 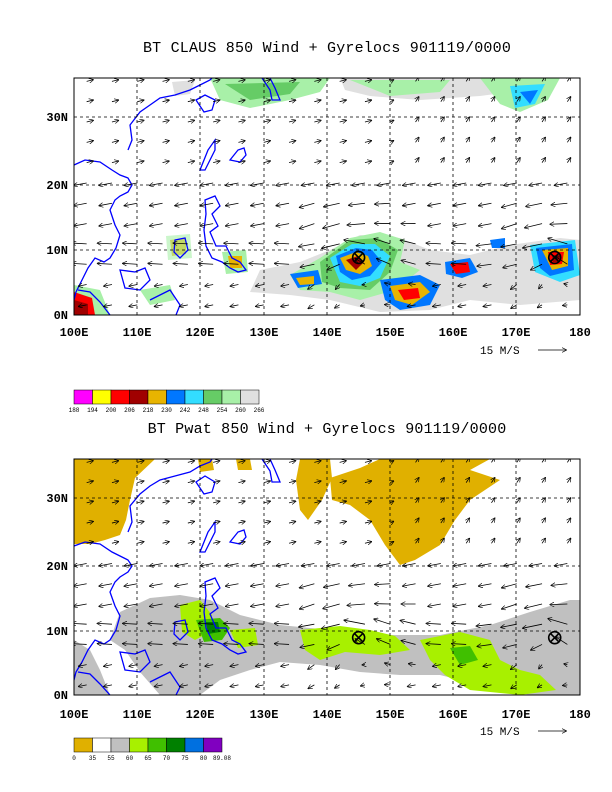 I want to click on top-panel-title: BT CLAUS 850 Wind + Gyrelocs 901119/0000, so click(x=327, y=48).